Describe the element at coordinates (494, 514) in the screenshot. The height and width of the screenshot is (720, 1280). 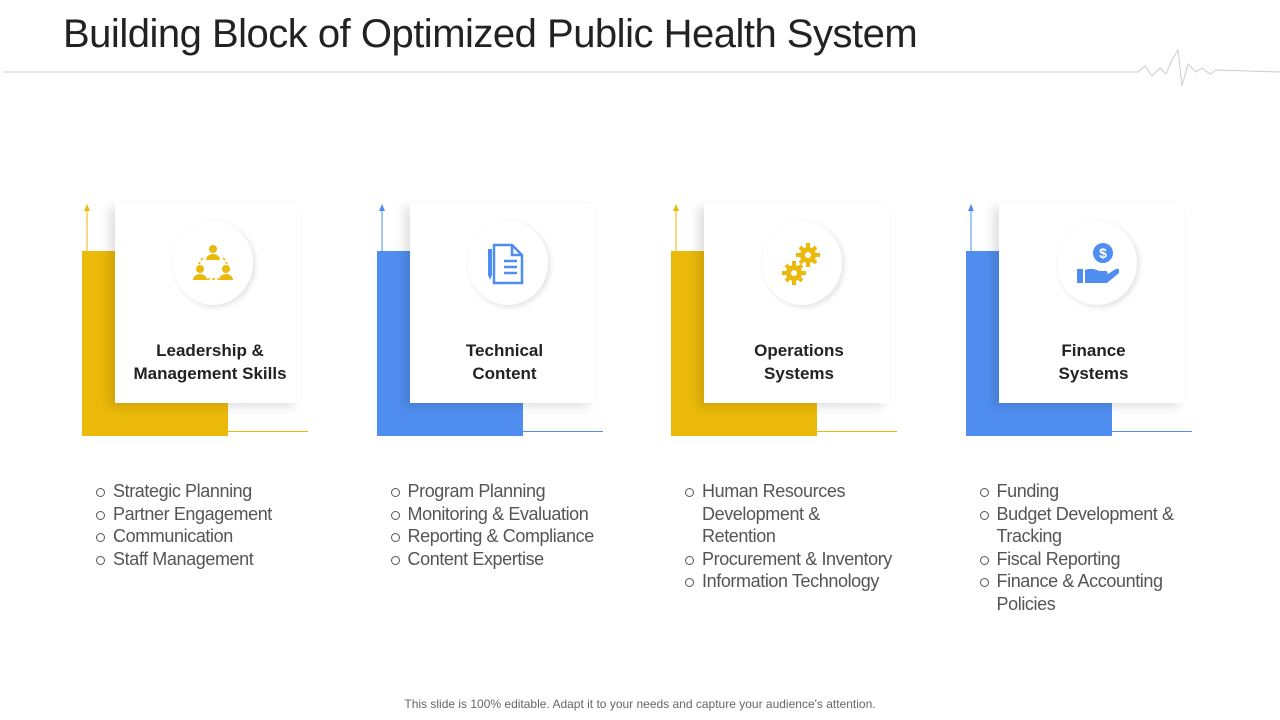
I see `list-item: Monitoring & Evaluation` at that location.